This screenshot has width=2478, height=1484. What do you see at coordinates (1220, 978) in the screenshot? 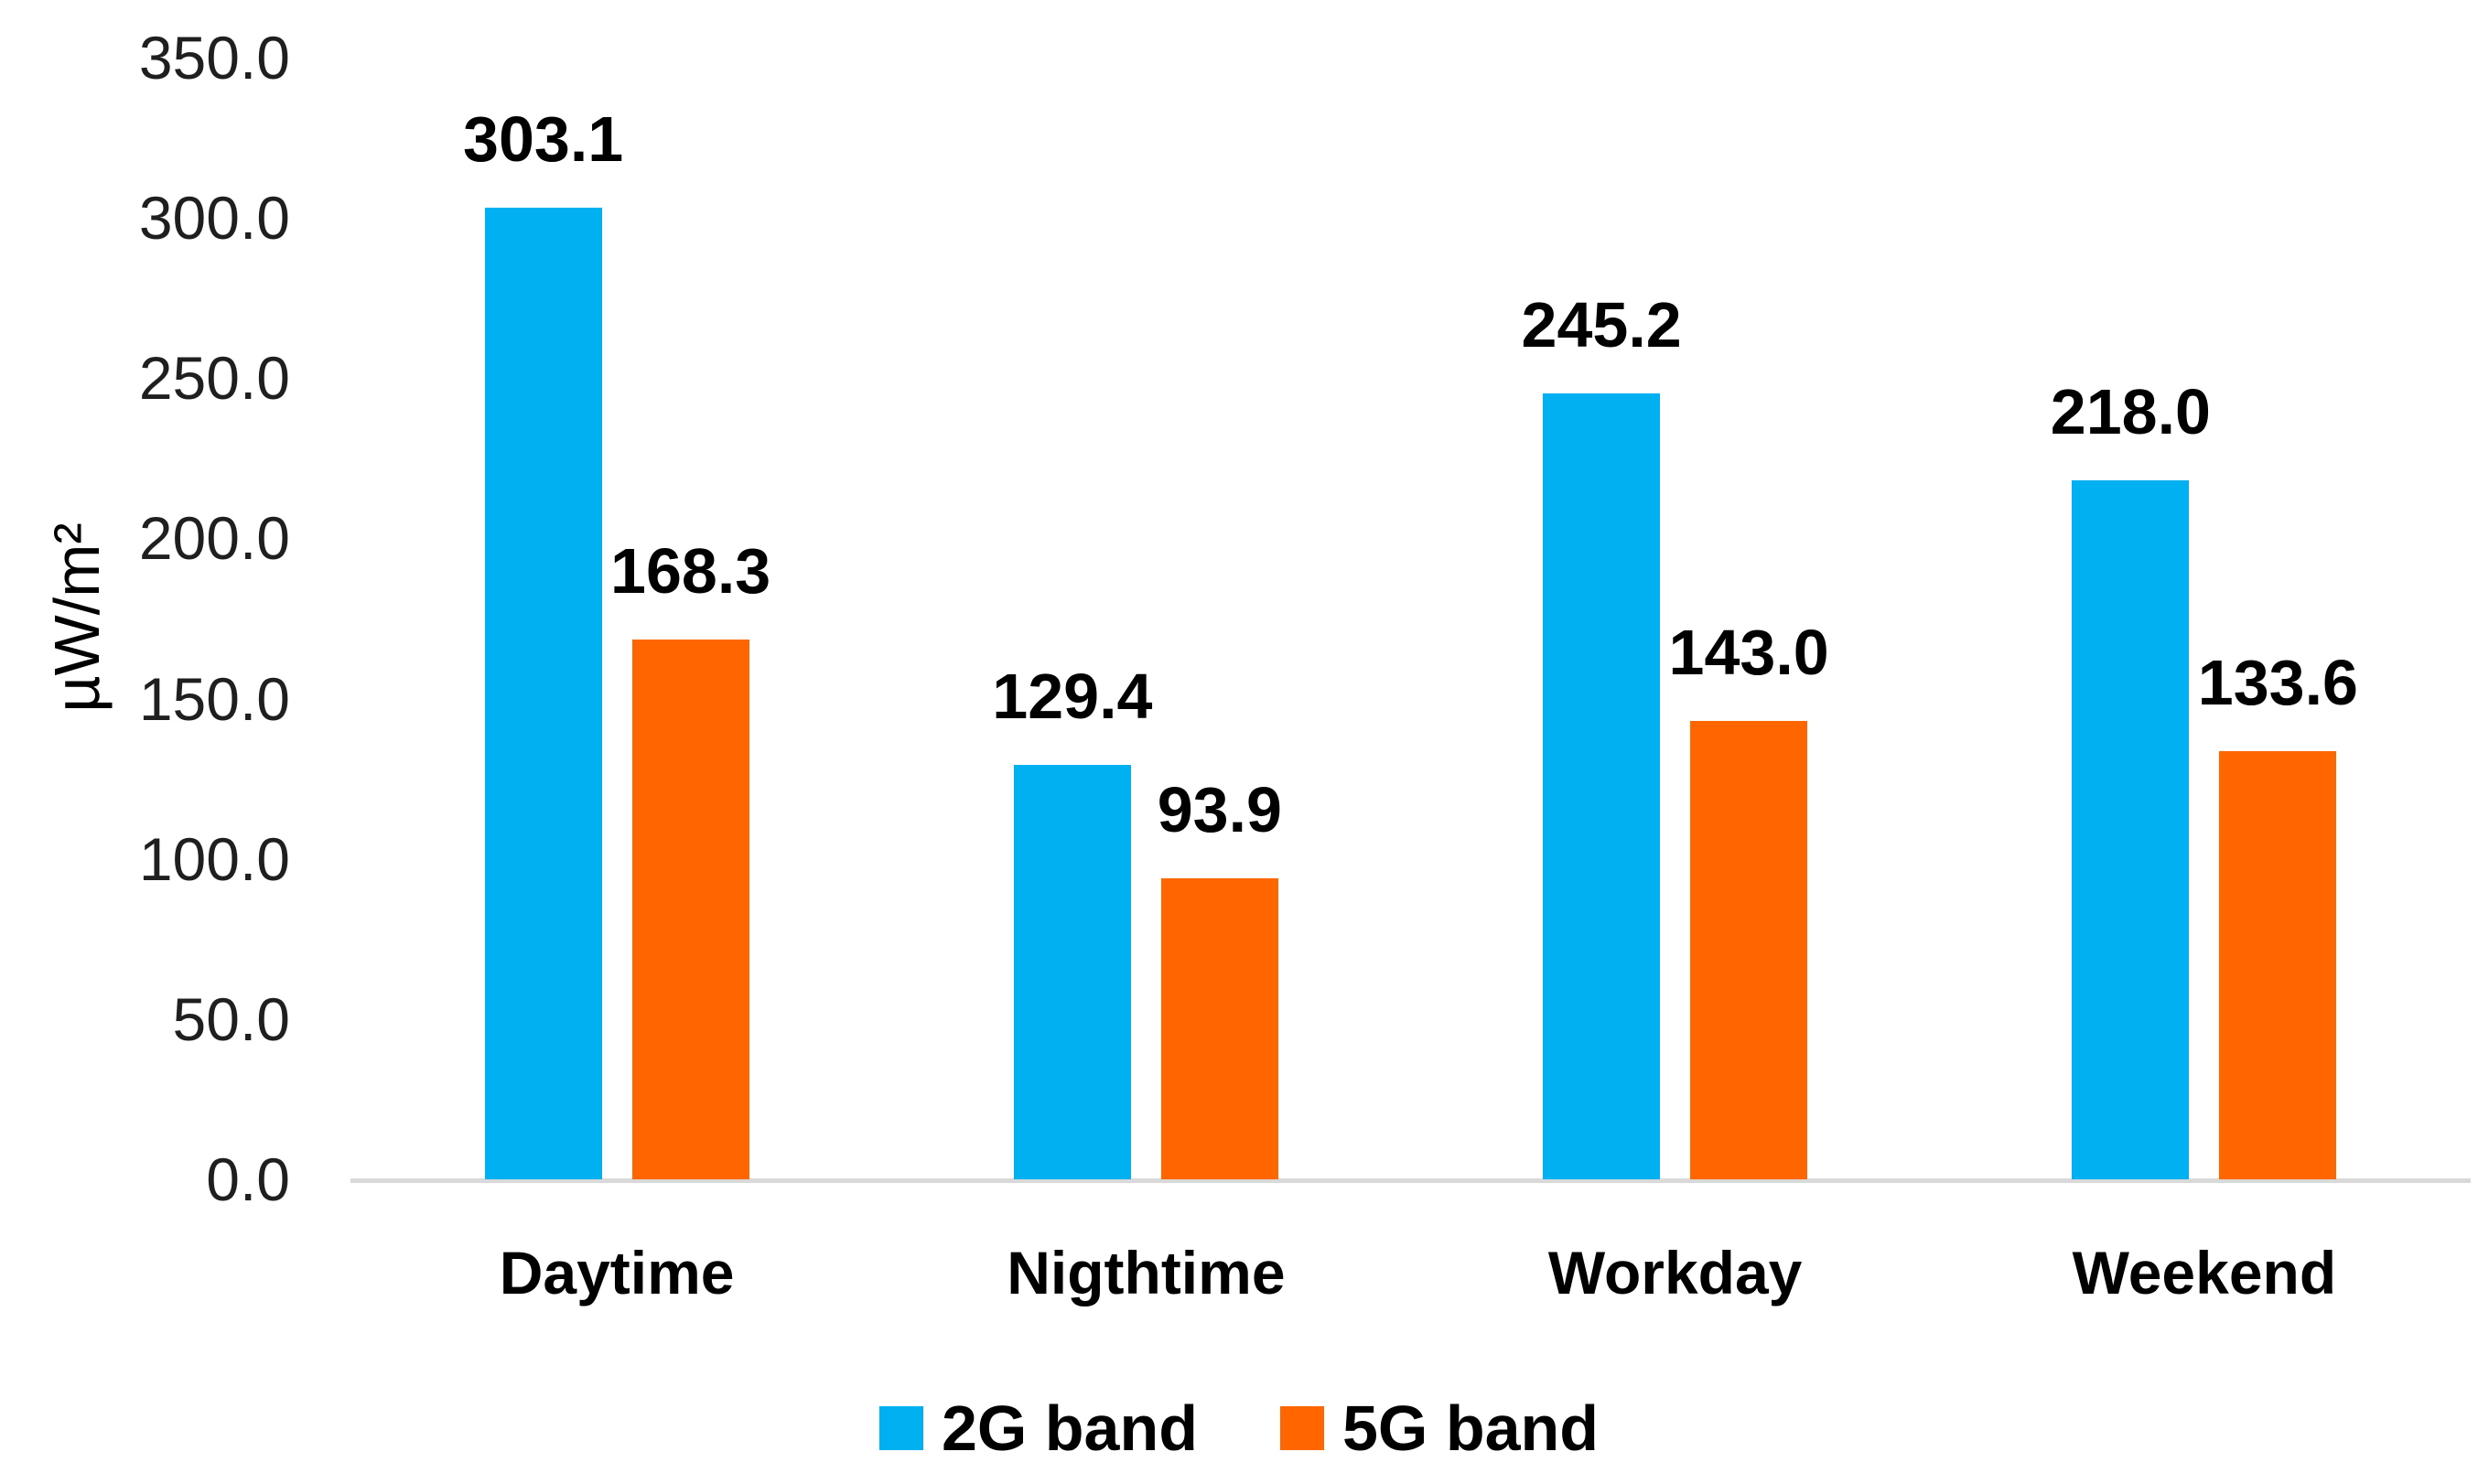
I see `bar-5g-band-nigthtime: 93.9` at bounding box center [1220, 978].